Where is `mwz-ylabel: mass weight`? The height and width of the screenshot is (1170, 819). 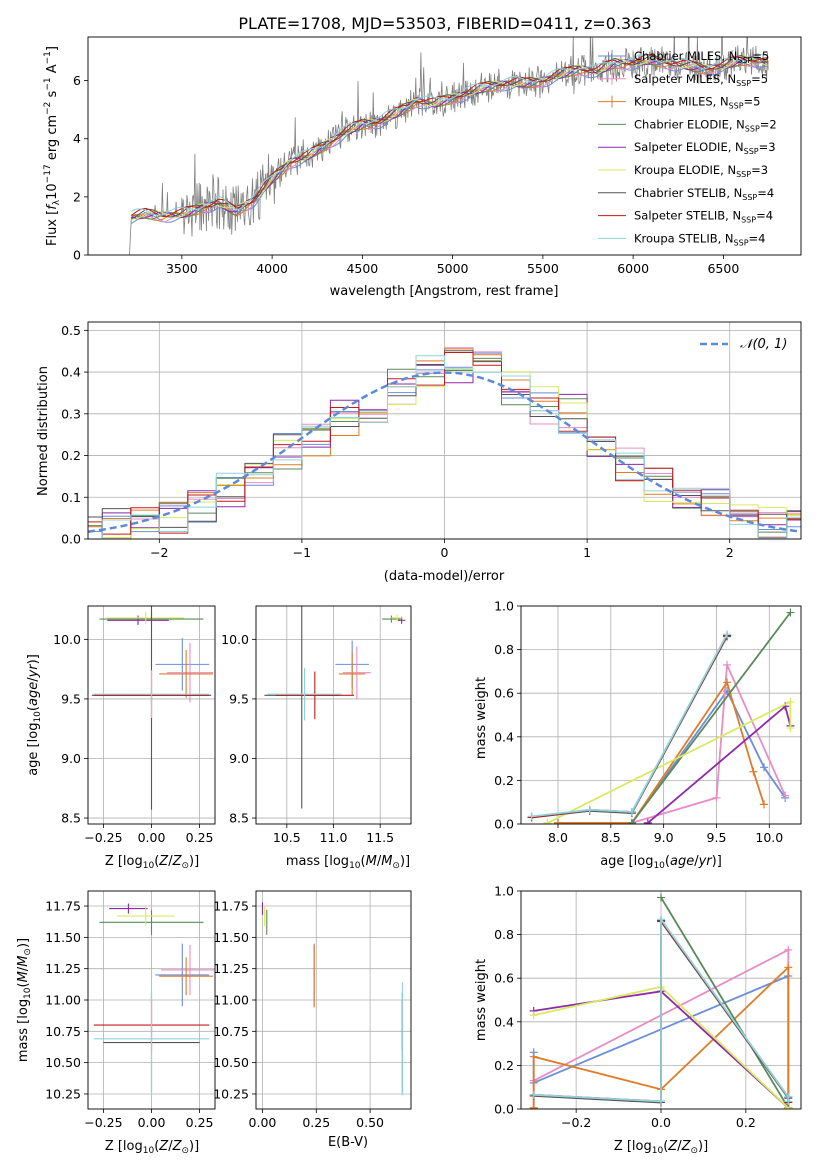 mwz-ylabel: mass weight is located at coordinates (481, 1000).